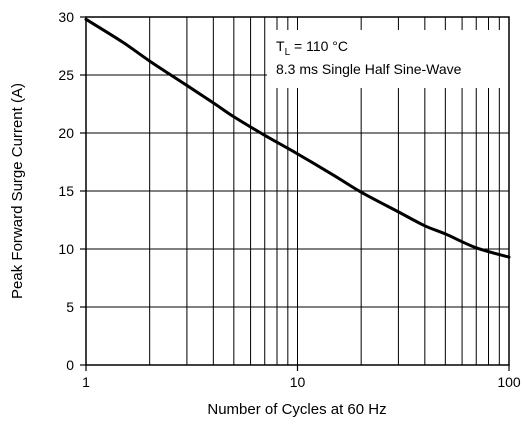 The image size is (523, 428). I want to click on y-axis-title: Peak Forward Surge Current (A), so click(17, 191).